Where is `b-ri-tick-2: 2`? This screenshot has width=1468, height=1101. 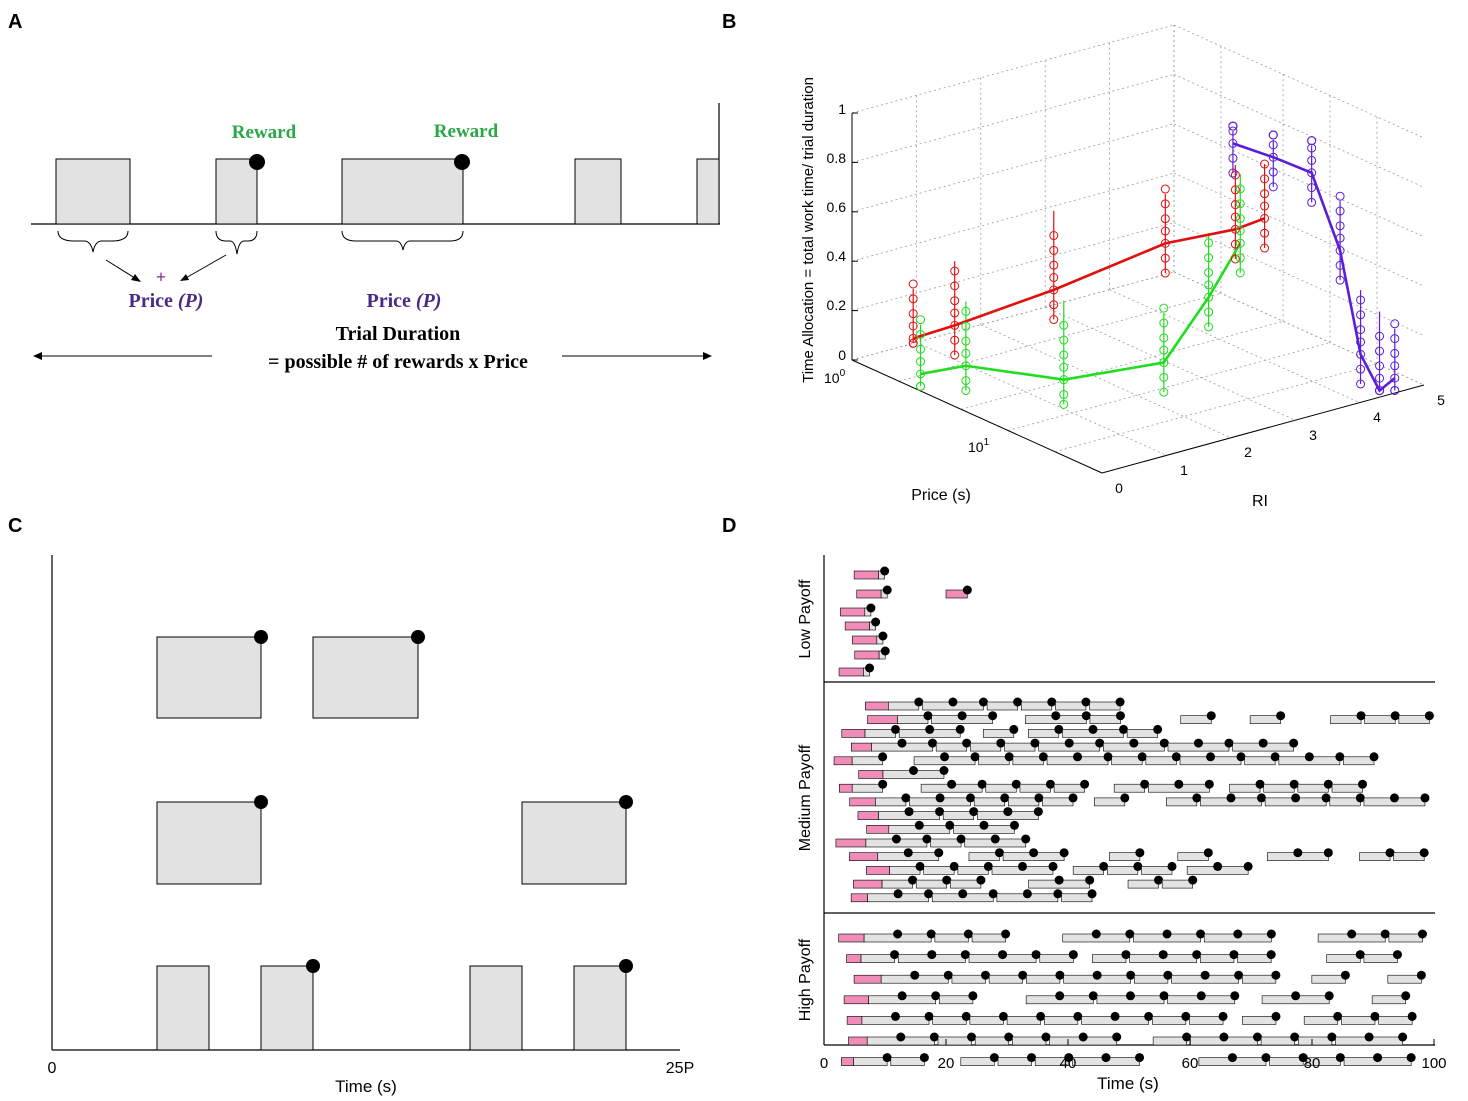
b-ri-tick-2: 2 is located at coordinates (1248, 452).